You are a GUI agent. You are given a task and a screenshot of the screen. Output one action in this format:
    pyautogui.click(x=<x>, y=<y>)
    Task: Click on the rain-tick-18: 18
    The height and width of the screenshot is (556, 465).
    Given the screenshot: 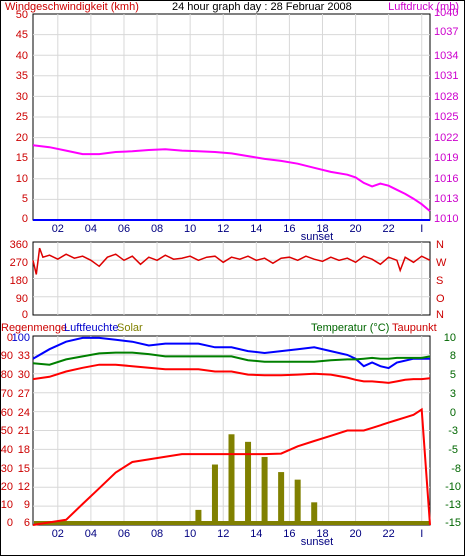 What is the action you would take?
    pyautogui.click(x=24, y=450)
    